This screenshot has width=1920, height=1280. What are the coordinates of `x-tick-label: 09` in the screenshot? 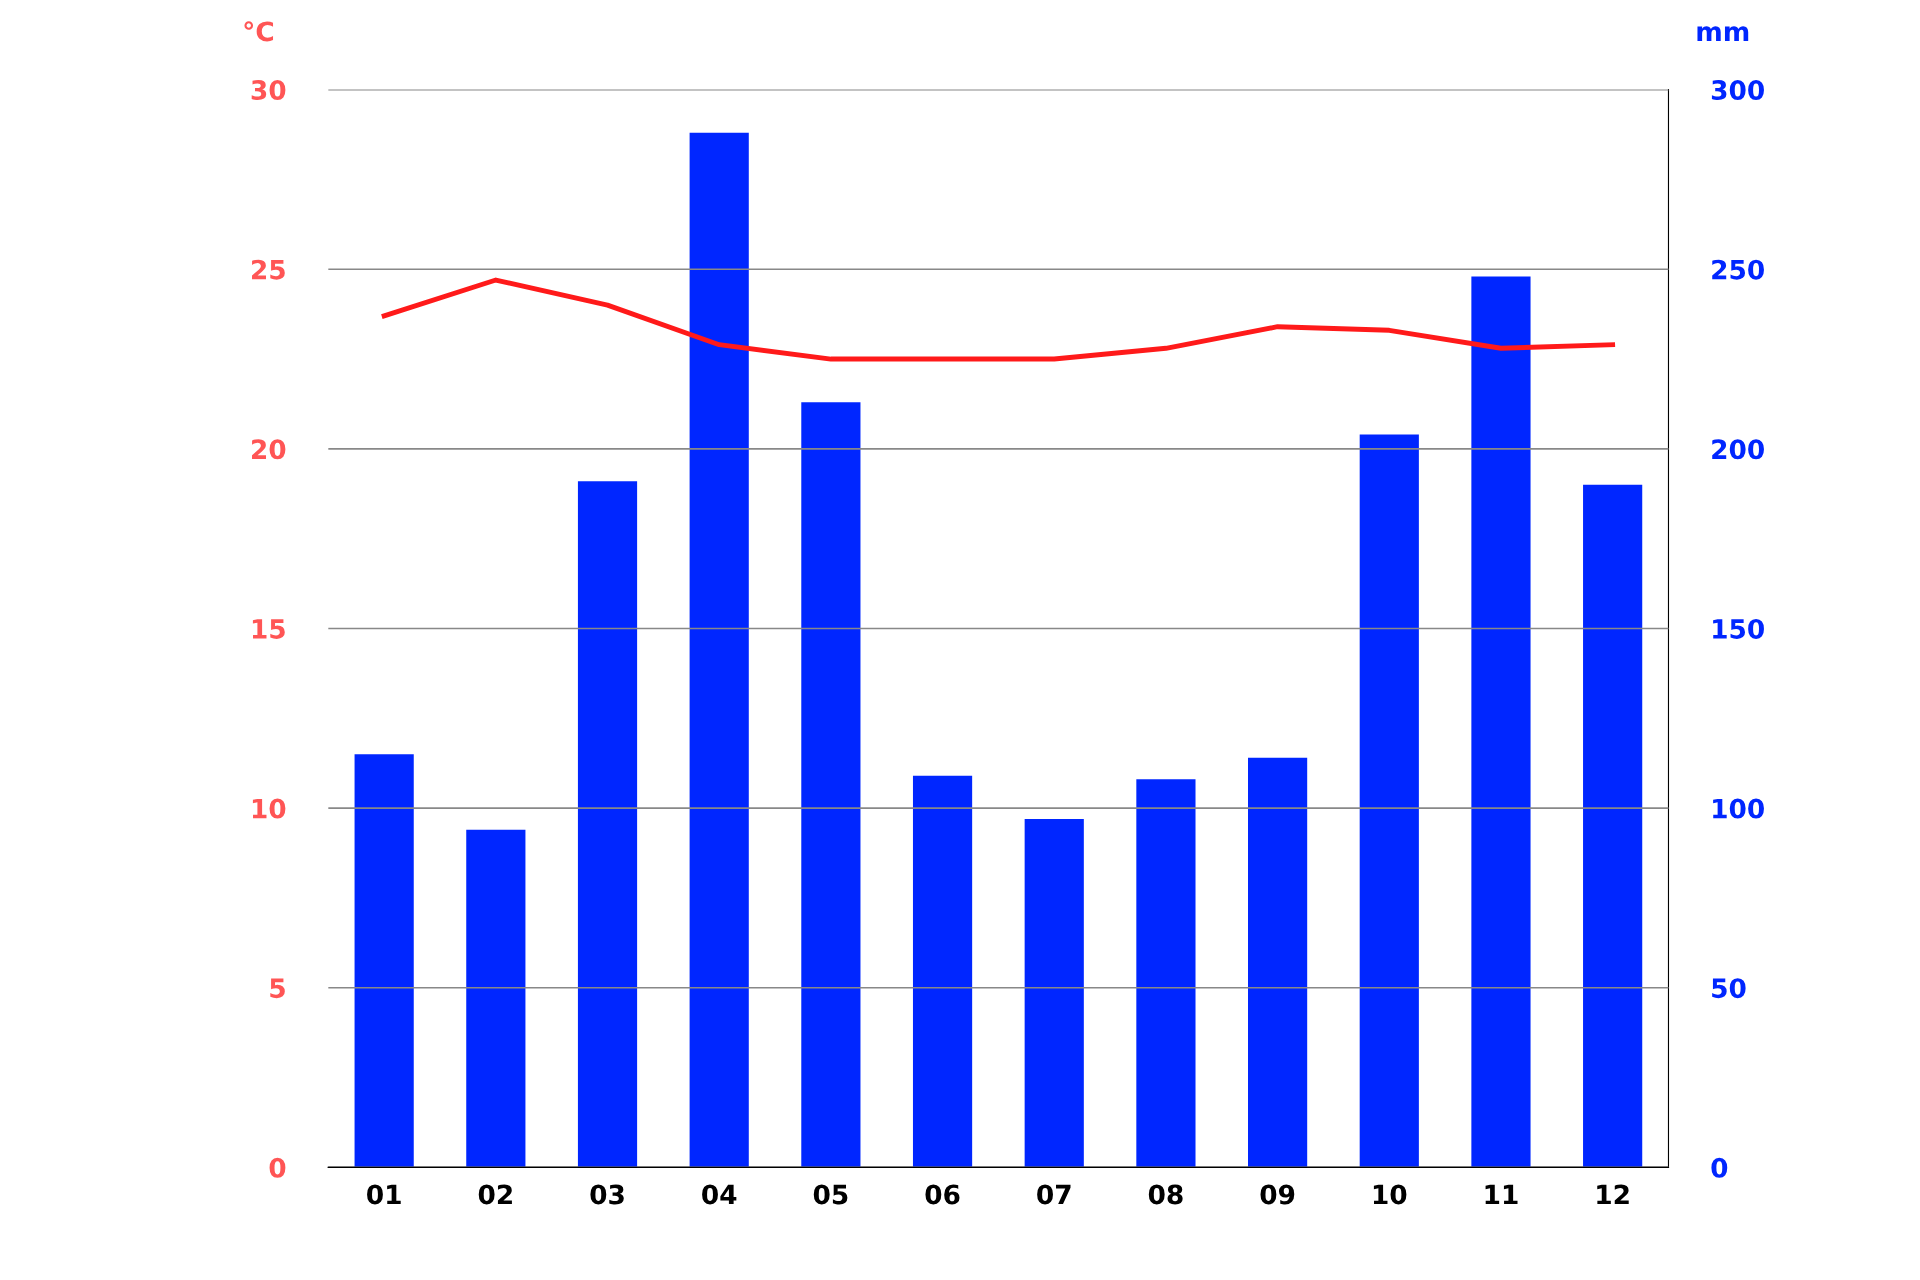 It's located at (1277, 1194).